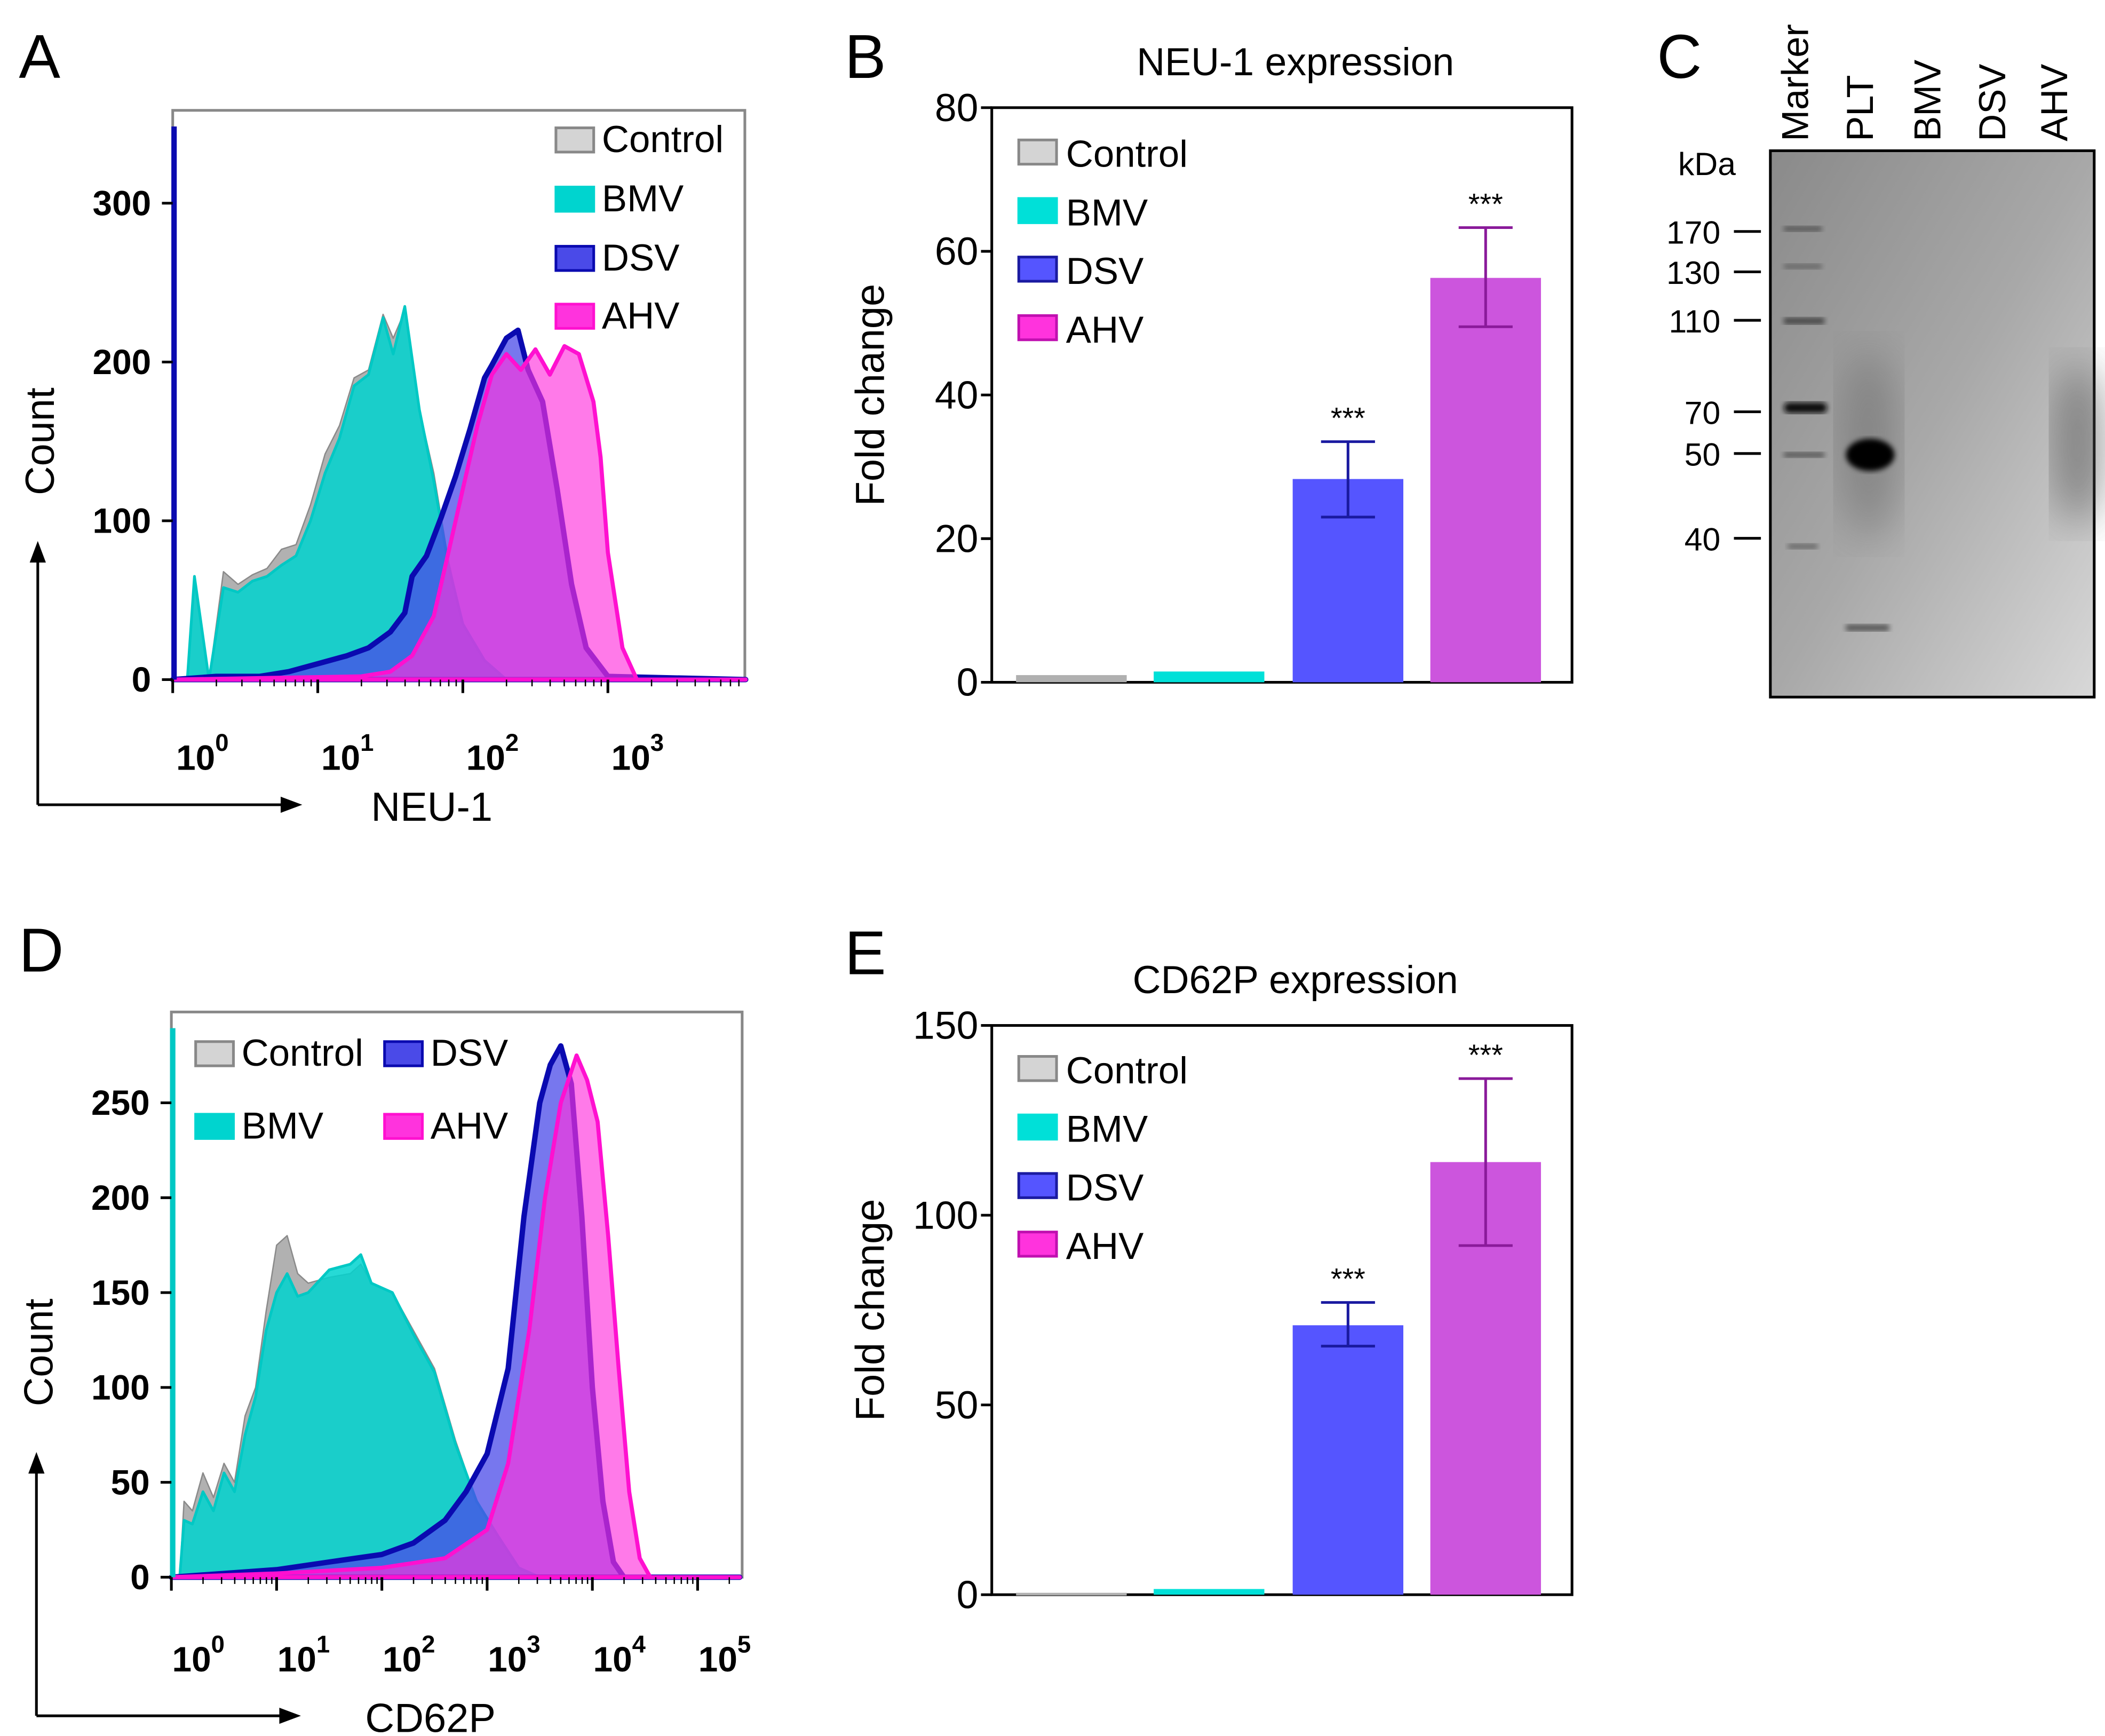 The width and height of the screenshot is (2105, 1736). What do you see at coordinates (1867, 628) in the screenshot?
I see `band-plt-low` at bounding box center [1867, 628].